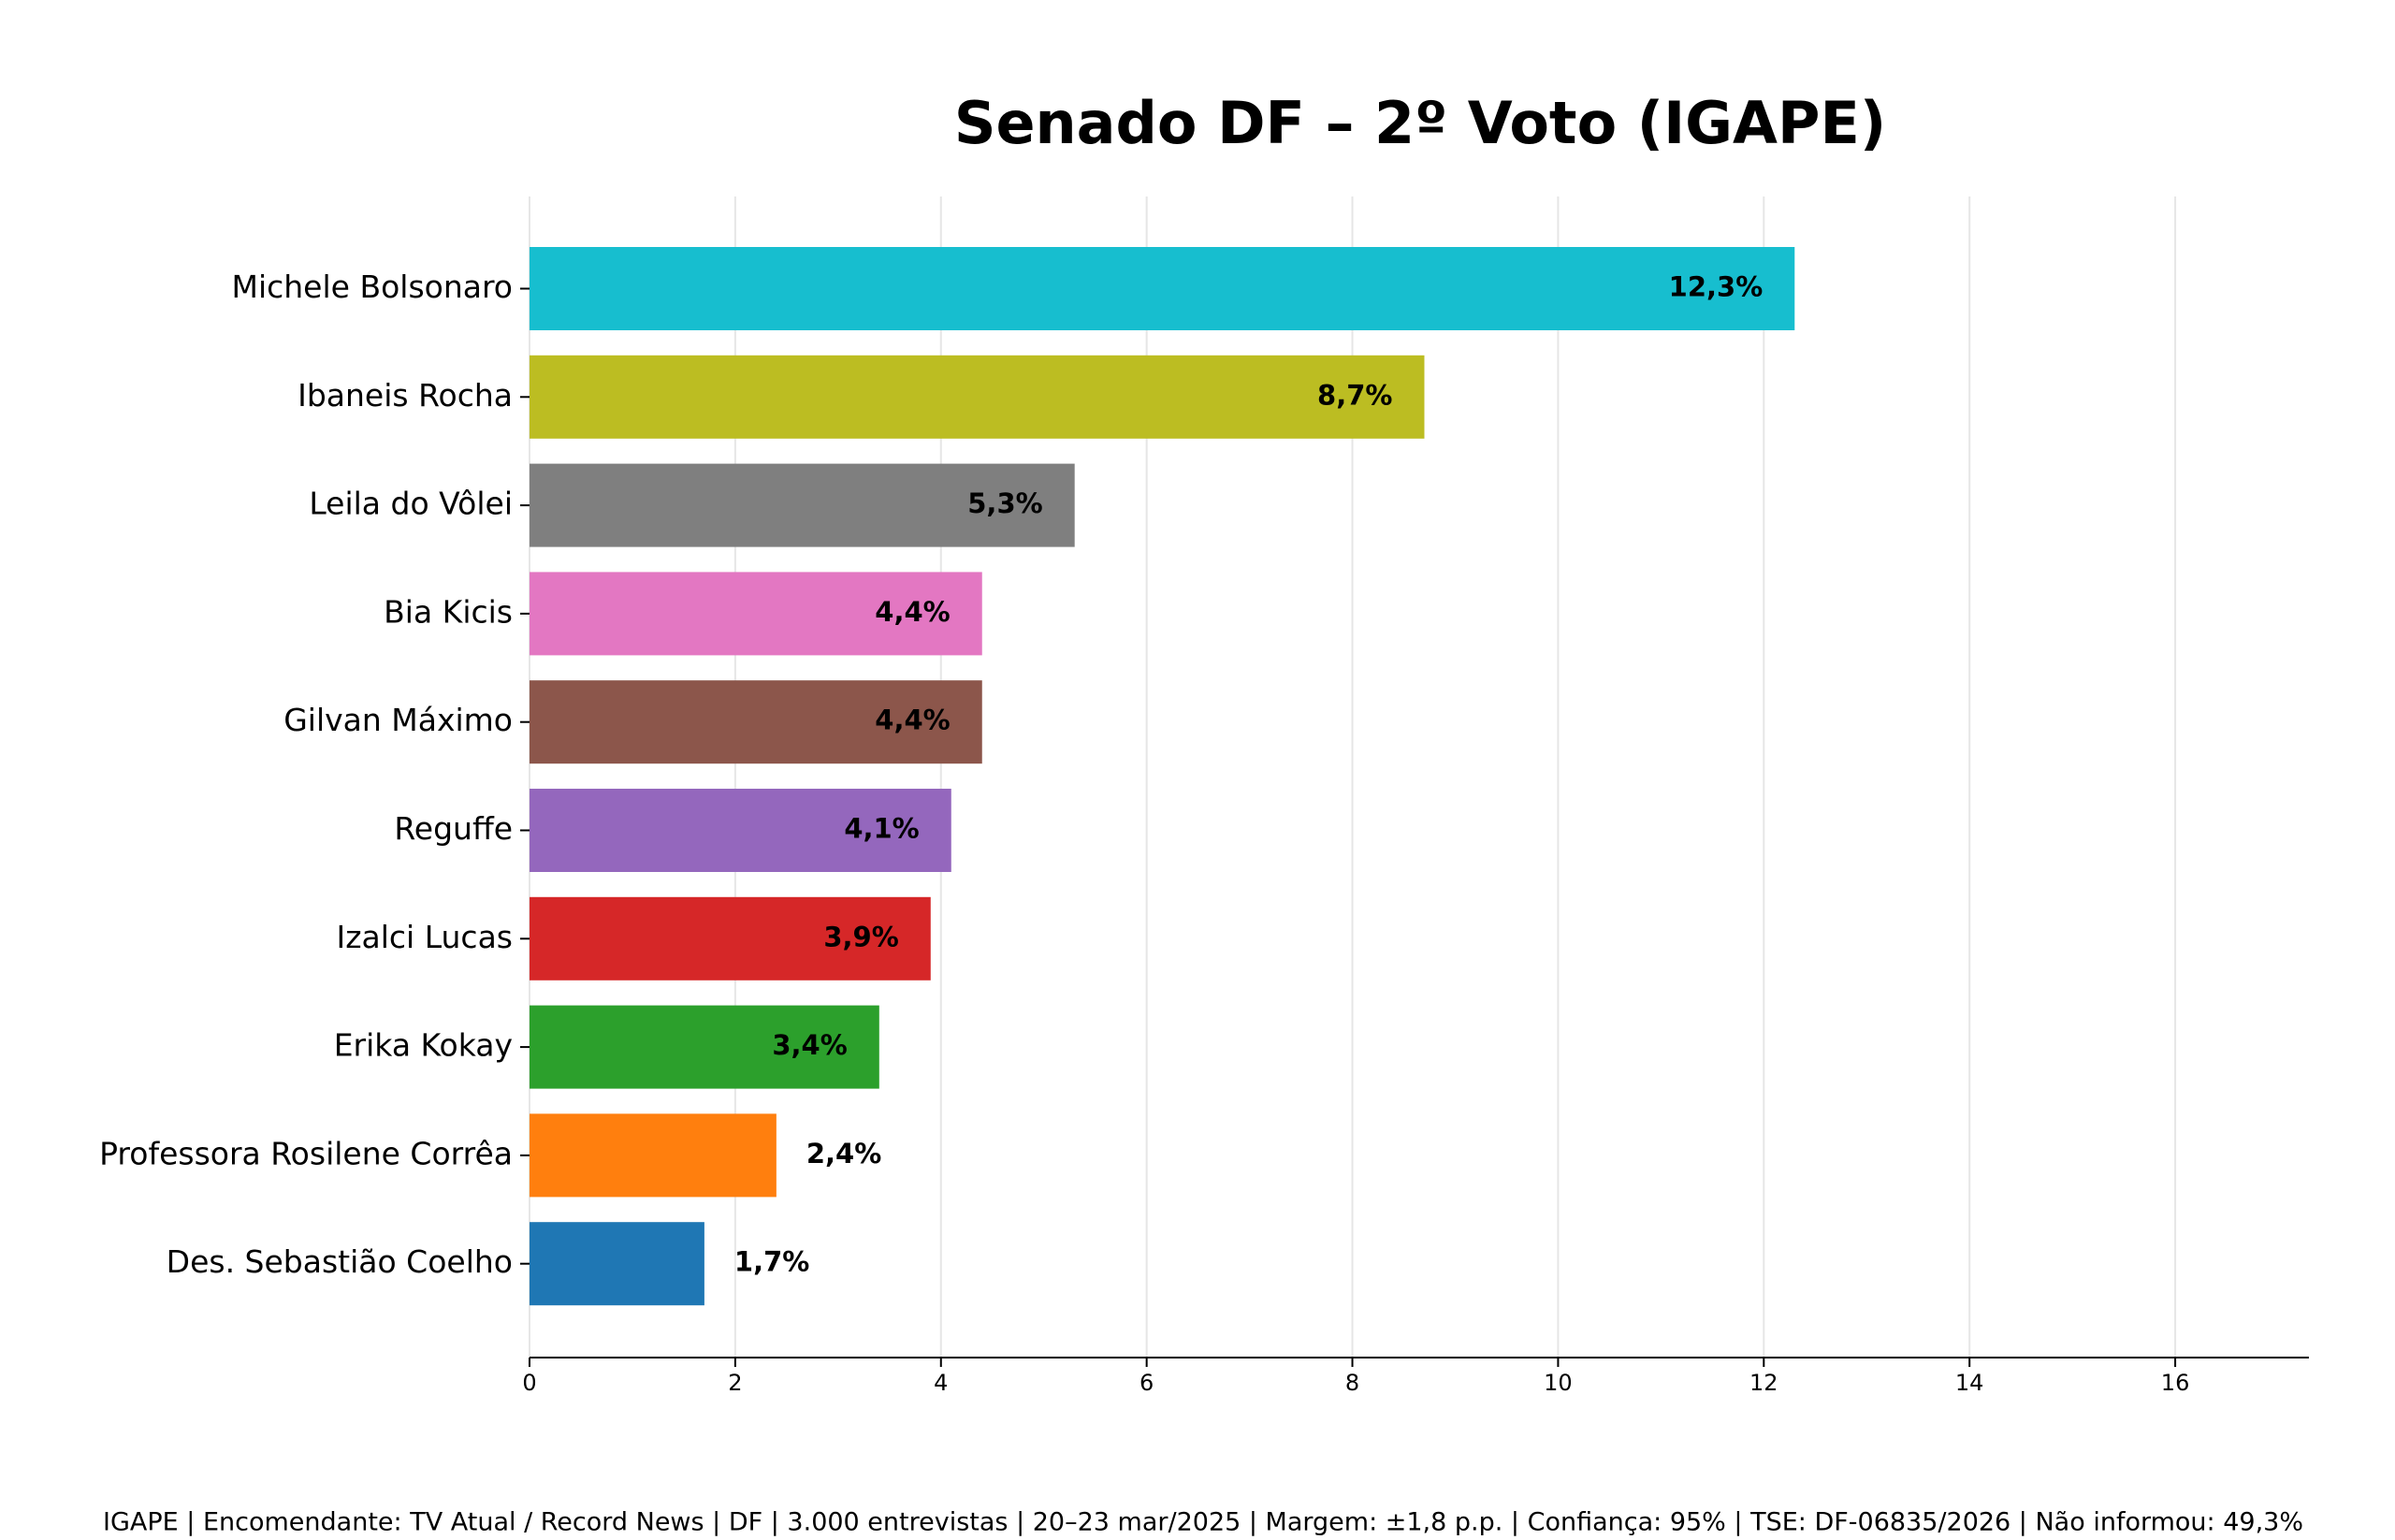 Image resolution: width=2395 pixels, height=1540 pixels. I want to click on x-tick-label: 0, so click(529, 1383).